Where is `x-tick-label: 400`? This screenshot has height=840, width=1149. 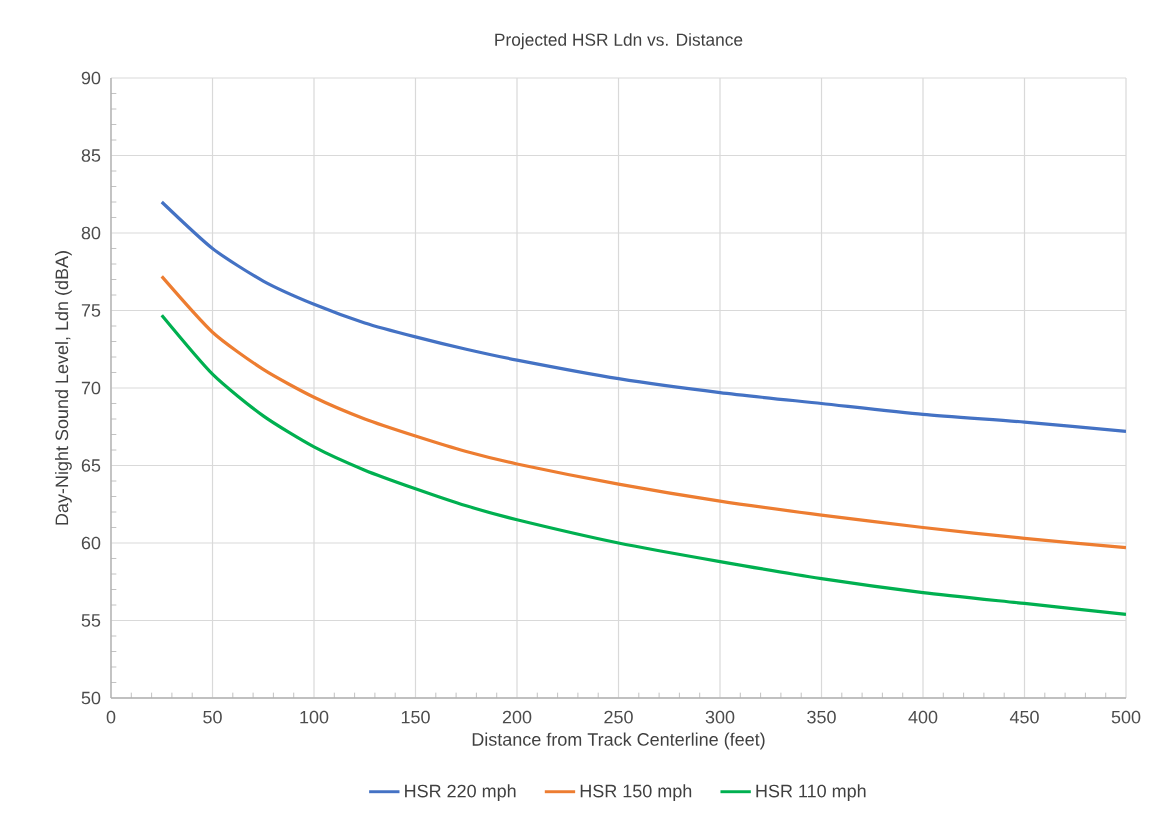 x-tick-label: 400 is located at coordinates (923, 717).